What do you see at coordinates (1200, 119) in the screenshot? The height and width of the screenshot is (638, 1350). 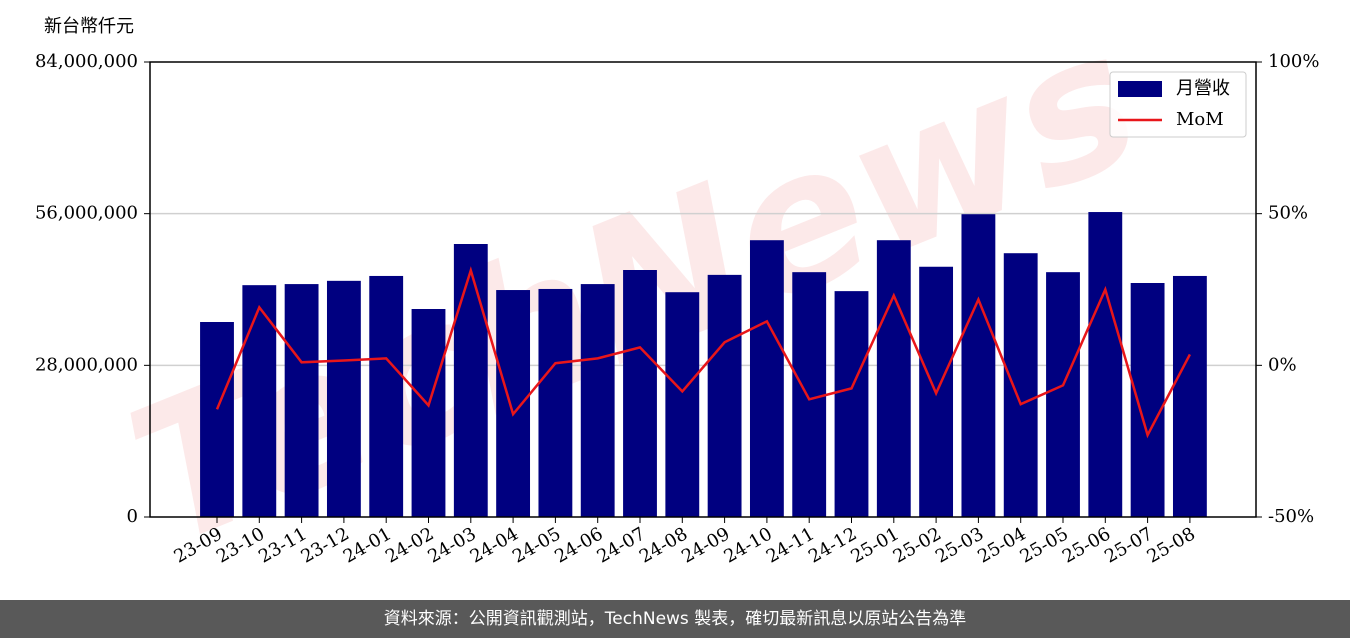 I see `legend-label: MoM` at bounding box center [1200, 119].